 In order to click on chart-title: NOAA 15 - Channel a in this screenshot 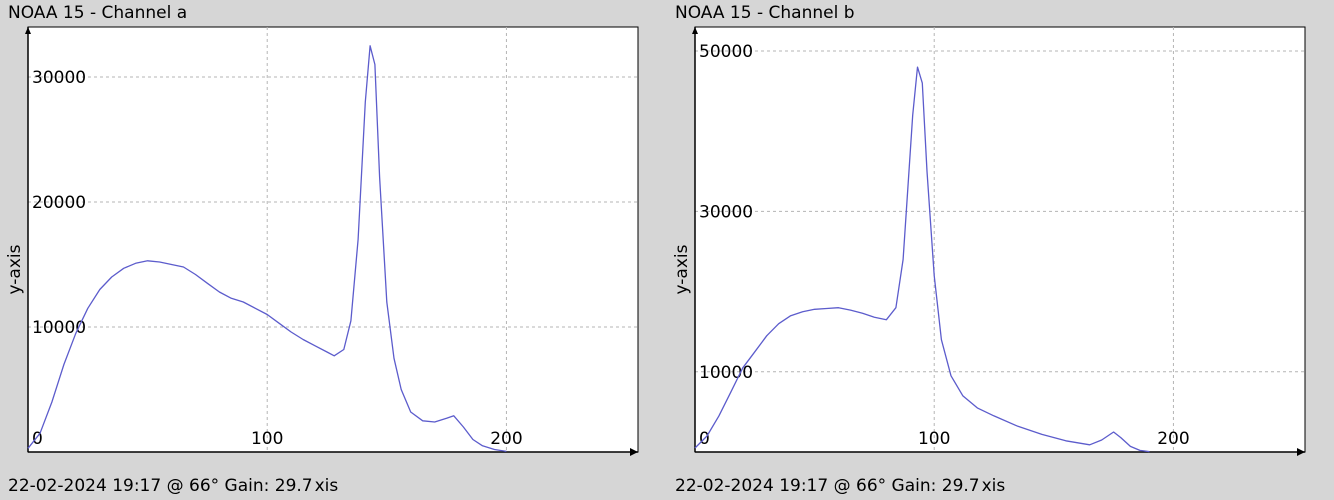, I will do `click(98, 13)`.